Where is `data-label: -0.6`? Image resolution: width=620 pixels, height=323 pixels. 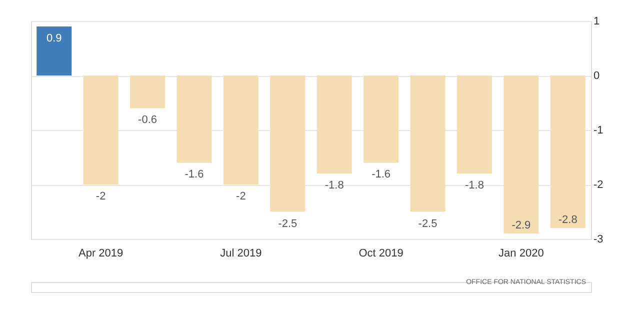
data-label: -0.6 is located at coordinates (148, 120).